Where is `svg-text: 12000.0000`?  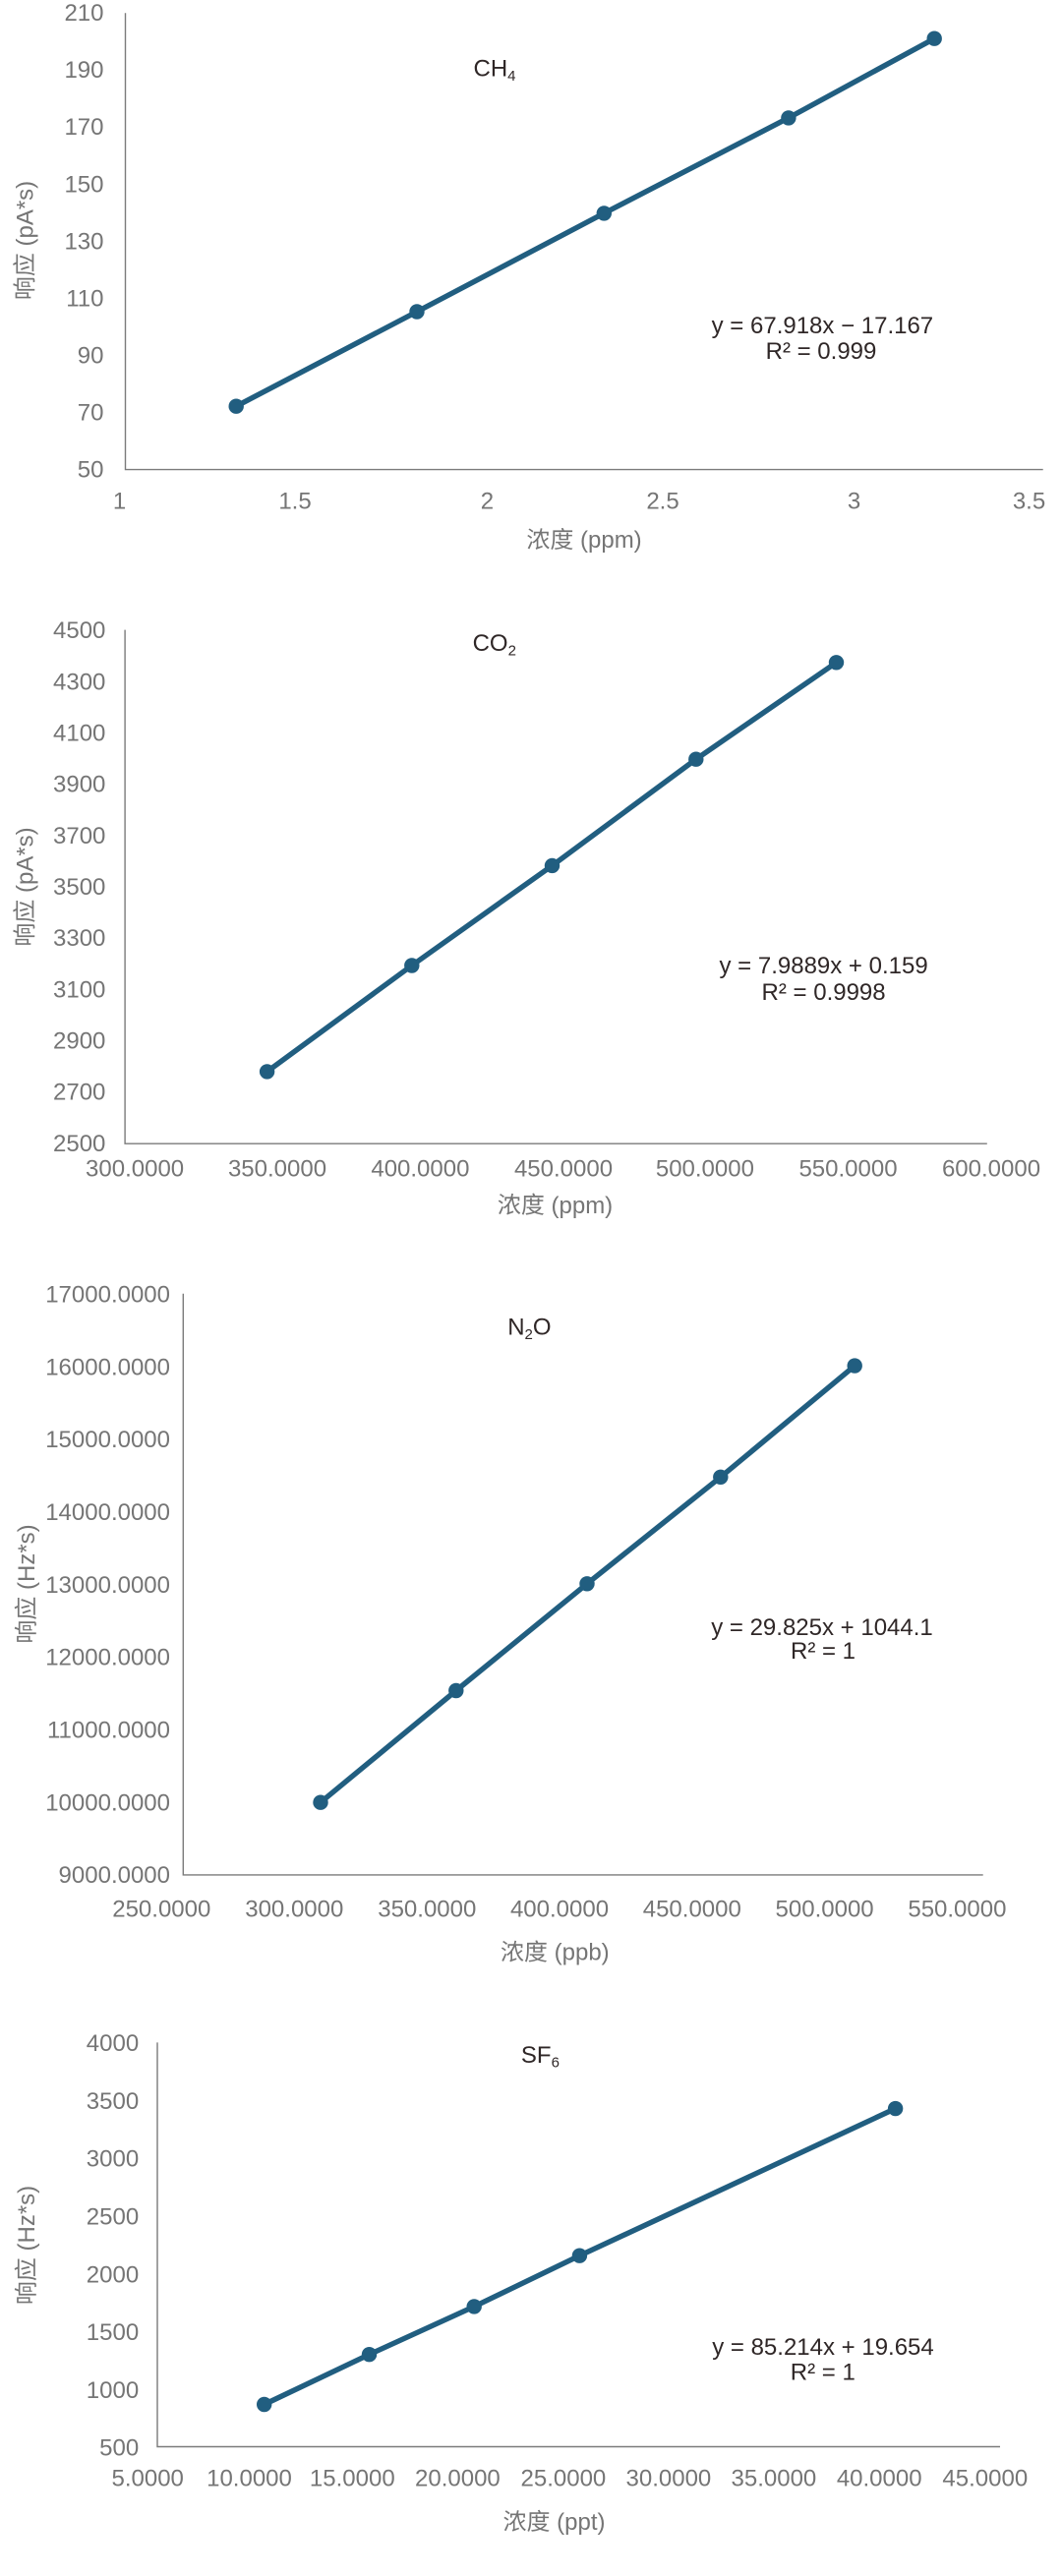 svg-text: 12000.0000 is located at coordinates (107, 1658).